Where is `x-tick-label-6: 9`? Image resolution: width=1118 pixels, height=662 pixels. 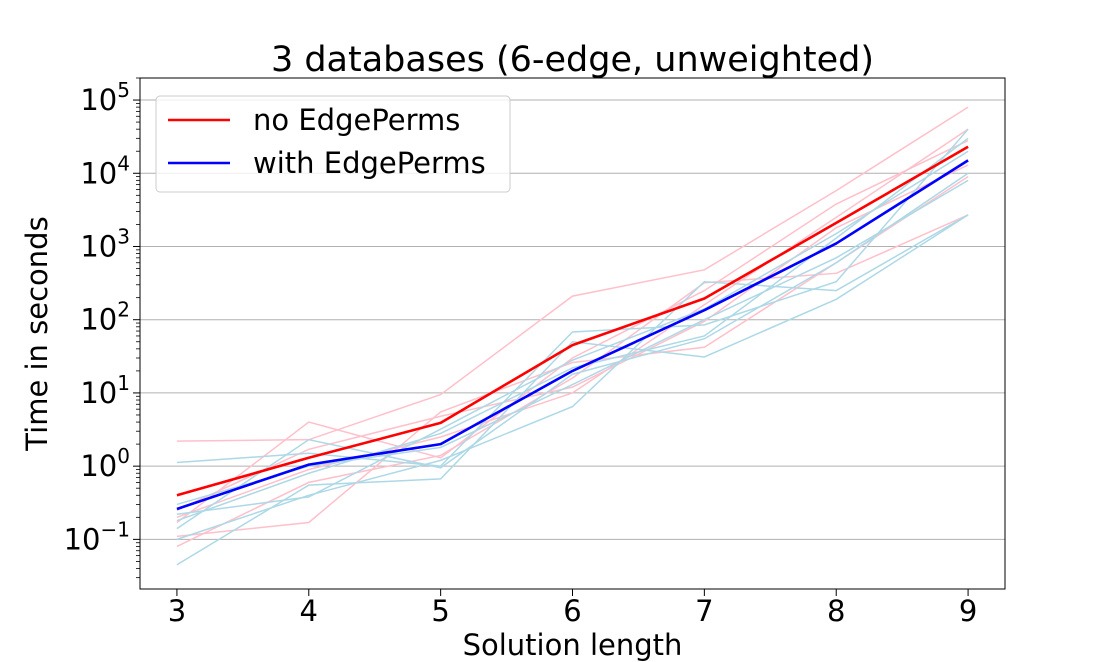
x-tick-label-6: 9 is located at coordinates (968, 611).